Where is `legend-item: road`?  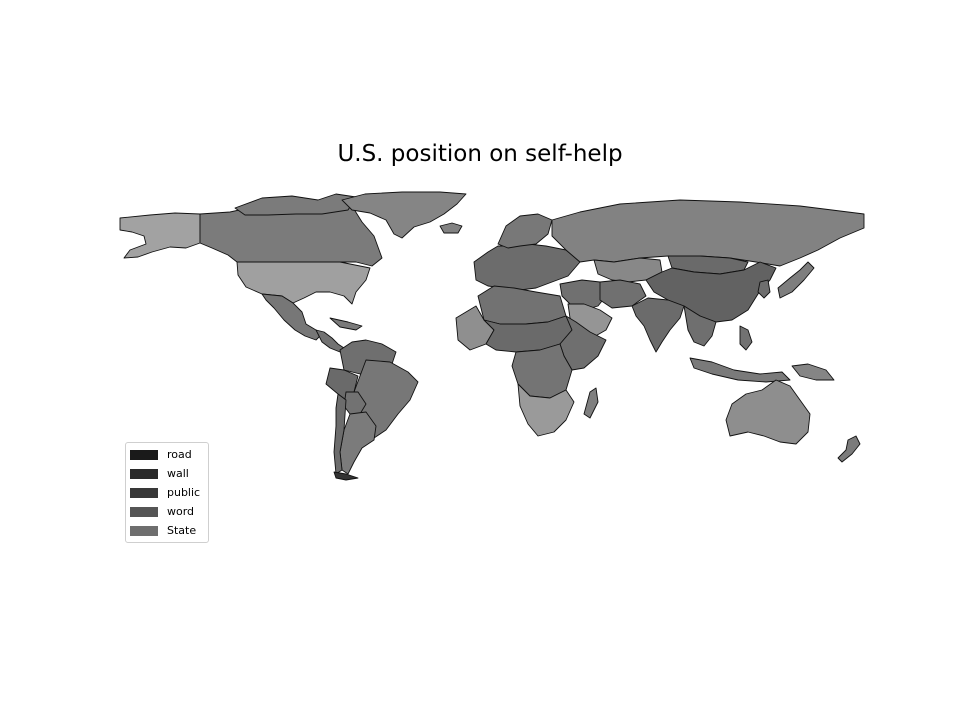
legend-item: road is located at coordinates (167, 454).